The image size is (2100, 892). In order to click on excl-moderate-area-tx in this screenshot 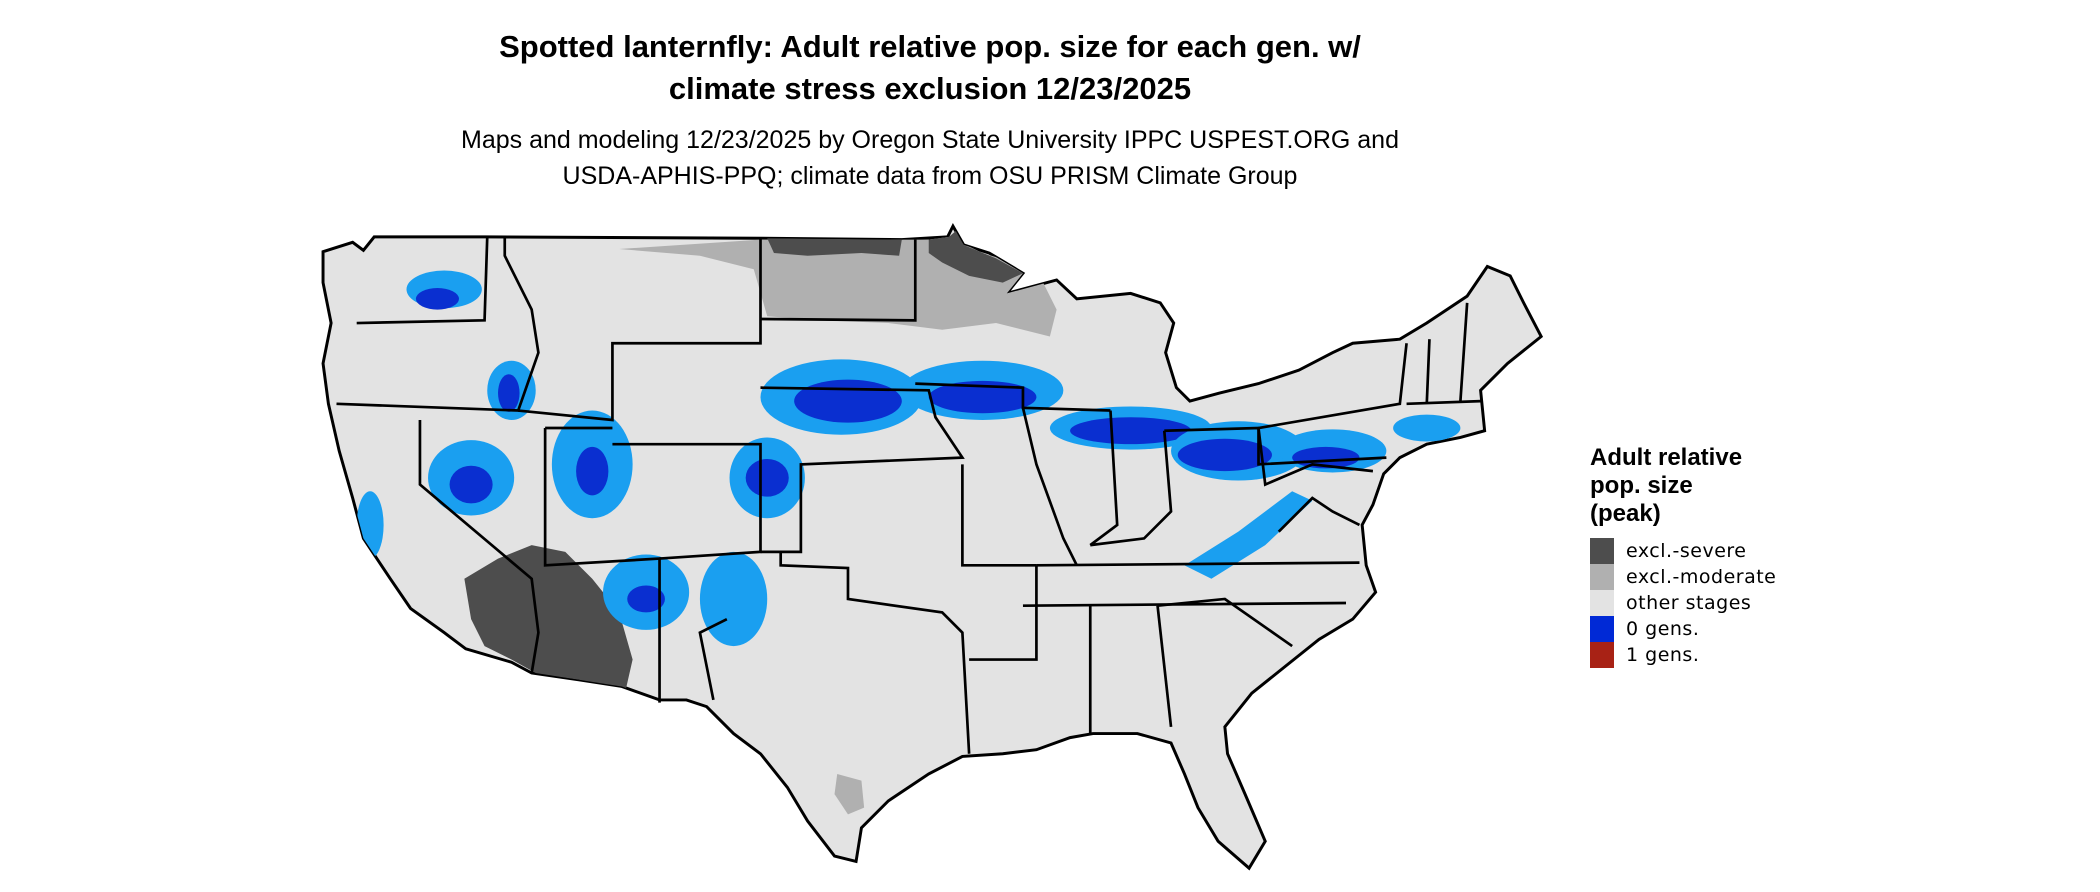, I will do `click(849, 794)`.